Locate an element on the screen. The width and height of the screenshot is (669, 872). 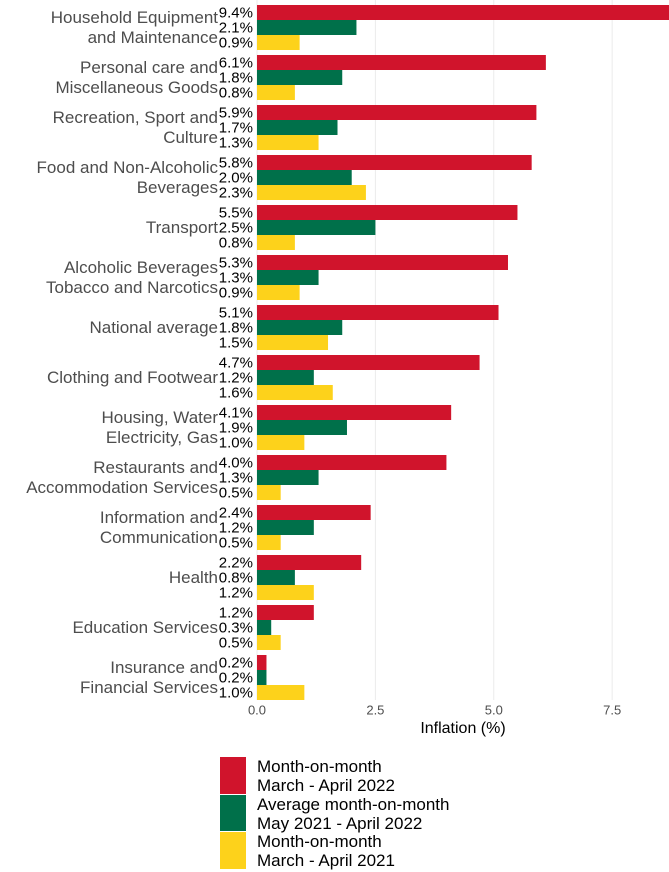
value-label: 0.3% is located at coordinates (236, 627).